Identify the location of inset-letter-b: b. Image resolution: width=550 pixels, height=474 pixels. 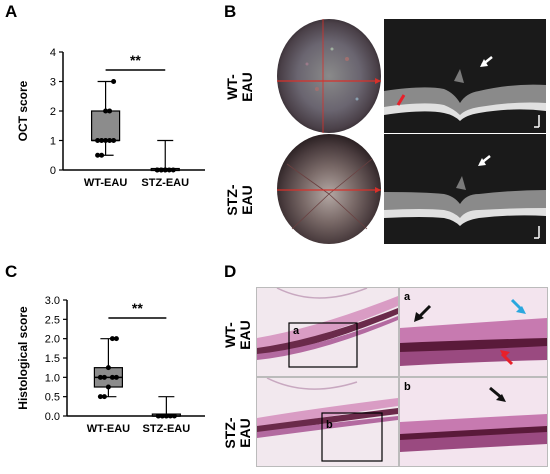
(329, 425).